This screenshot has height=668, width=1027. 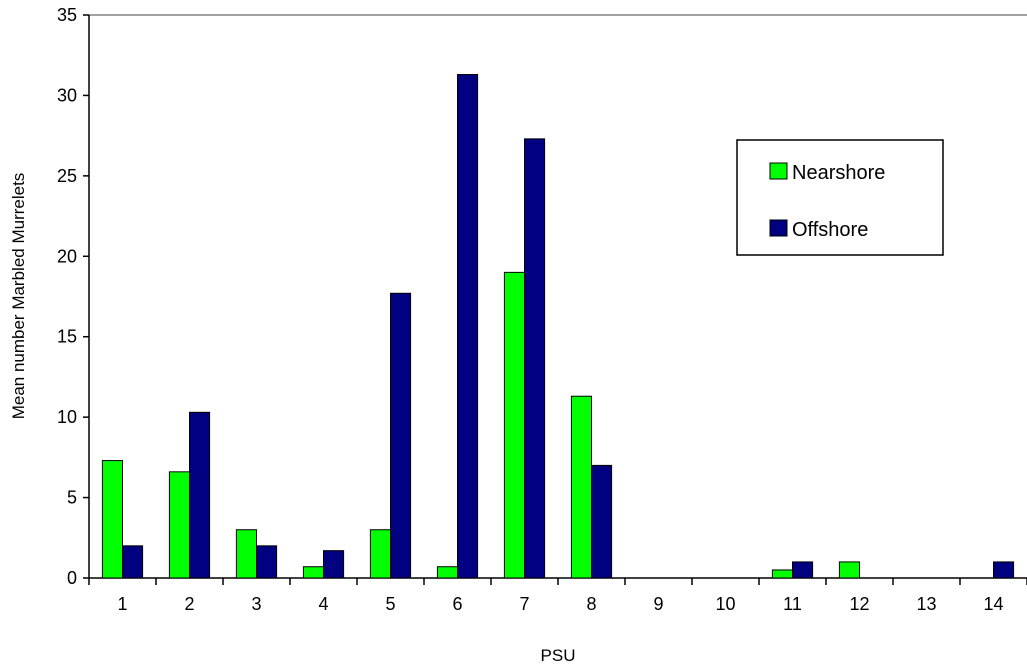 What do you see at coordinates (67, 417) in the screenshot?
I see `y-tick-label: 10` at bounding box center [67, 417].